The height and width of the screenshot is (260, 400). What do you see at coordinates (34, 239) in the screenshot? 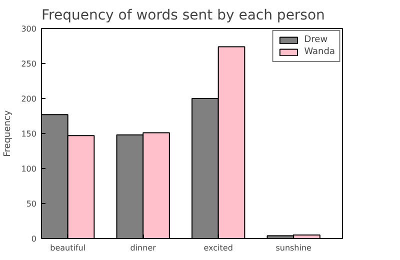
I see `y-tick-label: 0` at bounding box center [34, 239].